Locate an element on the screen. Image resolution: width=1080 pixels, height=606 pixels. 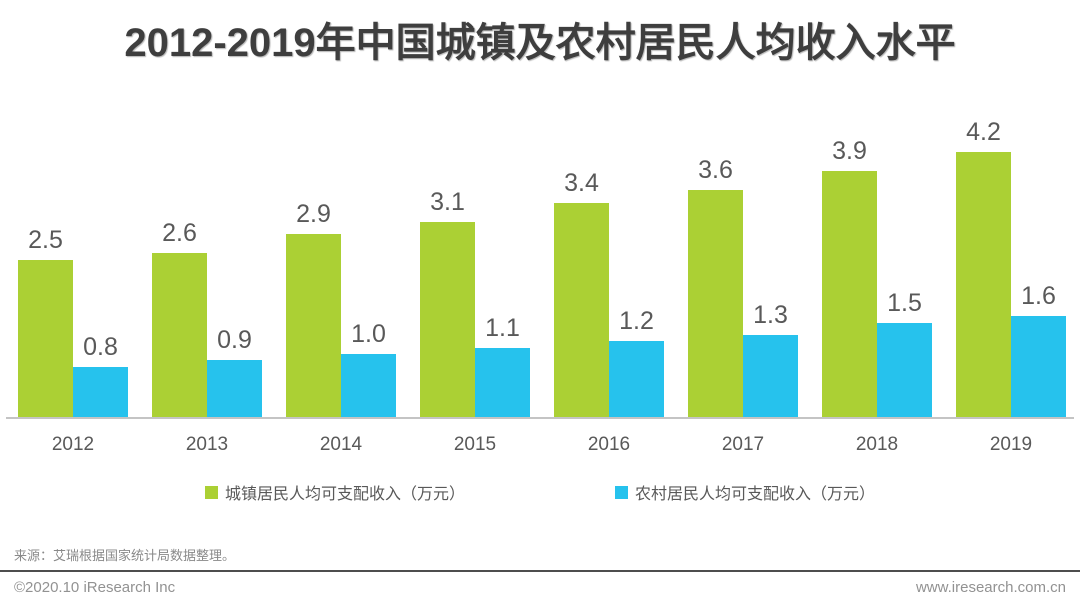
rural-bar-col: 0.9 is located at coordinates (234, 372).